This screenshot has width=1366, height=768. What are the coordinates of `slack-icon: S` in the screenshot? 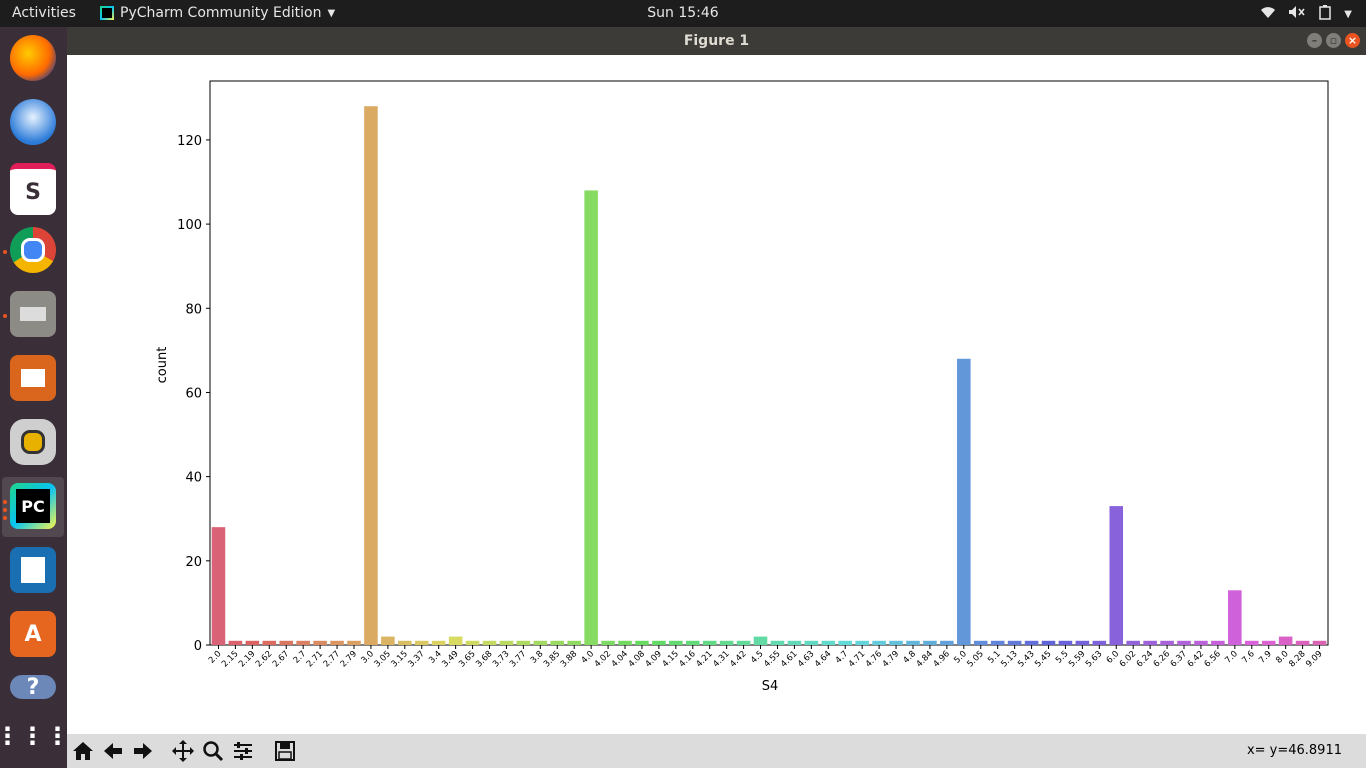 It's located at (33, 189).